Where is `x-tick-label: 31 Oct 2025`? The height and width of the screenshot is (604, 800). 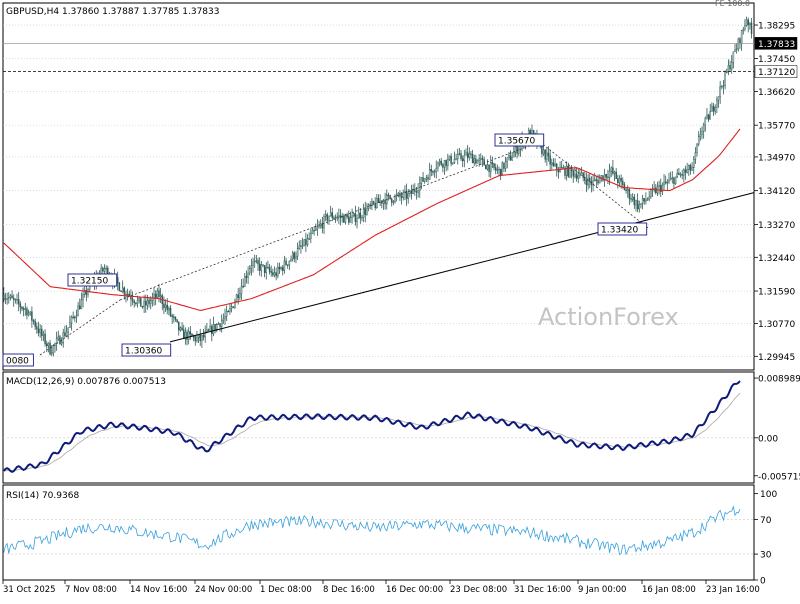
x-tick-label: 31 Oct 2025 is located at coordinates (29, 590).